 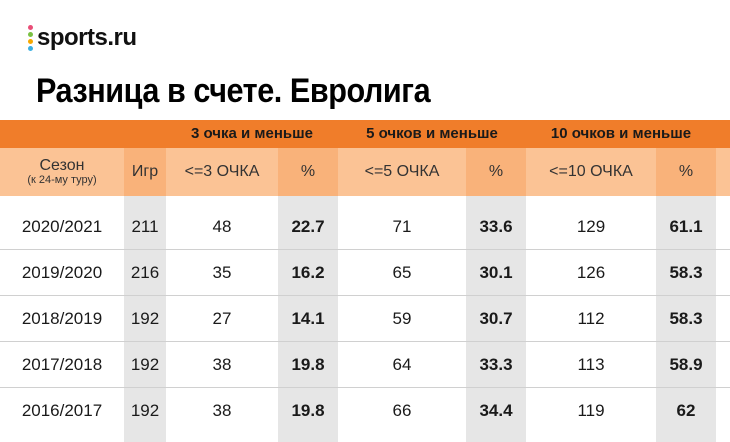 I want to click on header-le5: <=5 ОЧКА, so click(x=402, y=171).